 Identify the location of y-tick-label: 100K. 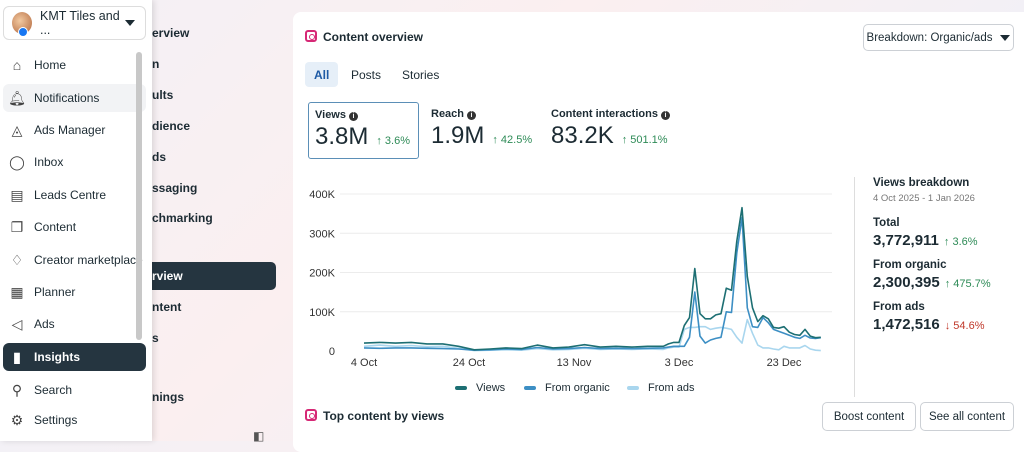
(322, 313).